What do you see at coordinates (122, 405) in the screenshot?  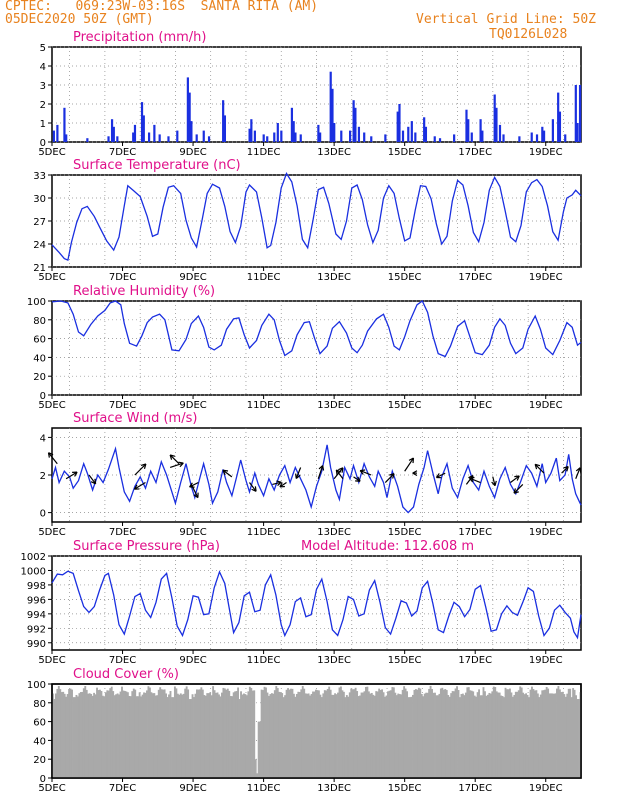 I see `x-tick-label: 7DEC` at bounding box center [122, 405].